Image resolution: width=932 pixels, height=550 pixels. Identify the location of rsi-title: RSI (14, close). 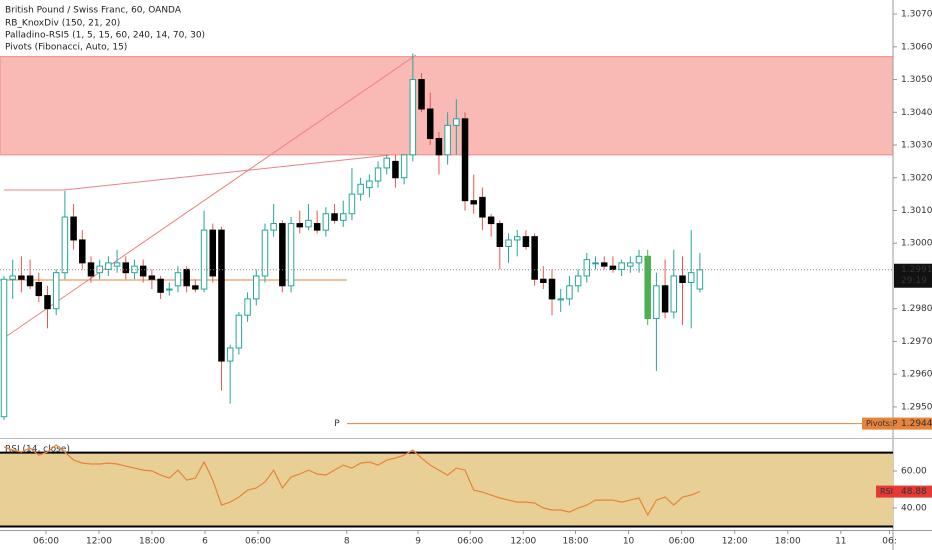
(37, 450).